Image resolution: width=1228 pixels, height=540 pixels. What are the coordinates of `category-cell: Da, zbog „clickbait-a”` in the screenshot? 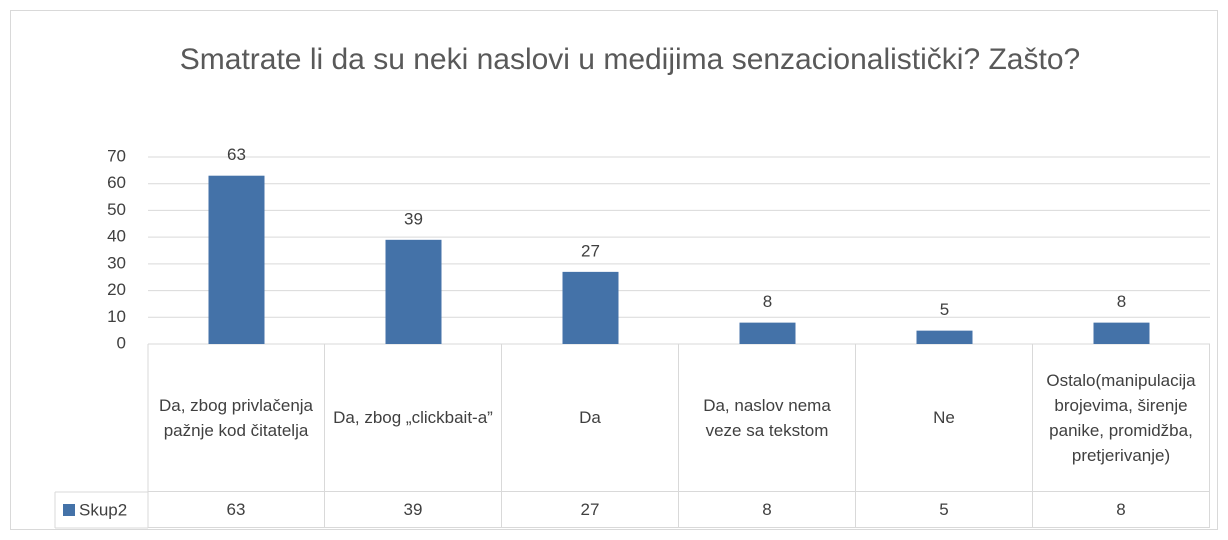 It's located at (413, 418).